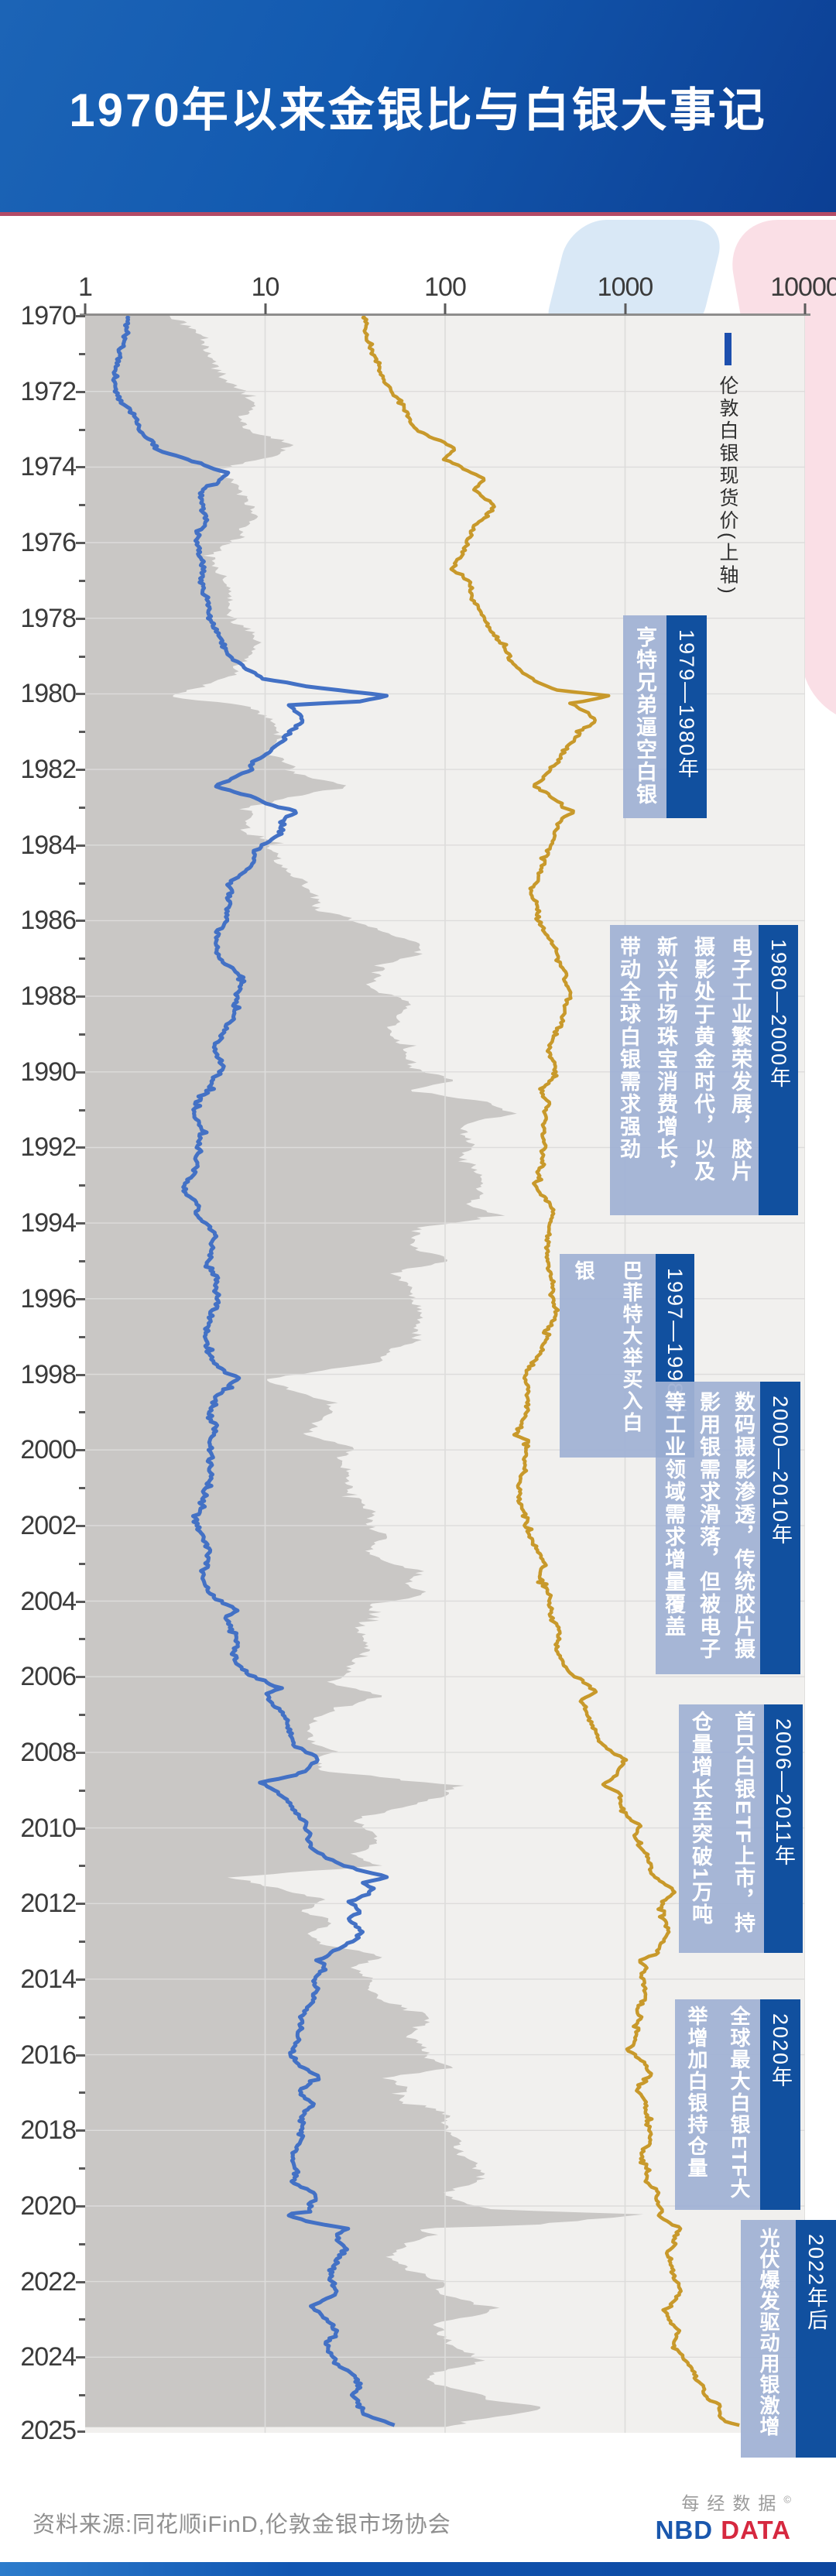 The height and width of the screenshot is (2576, 836). Describe the element at coordinates (787, 2499) in the screenshot. I see `copyright-mark: ©` at that location.